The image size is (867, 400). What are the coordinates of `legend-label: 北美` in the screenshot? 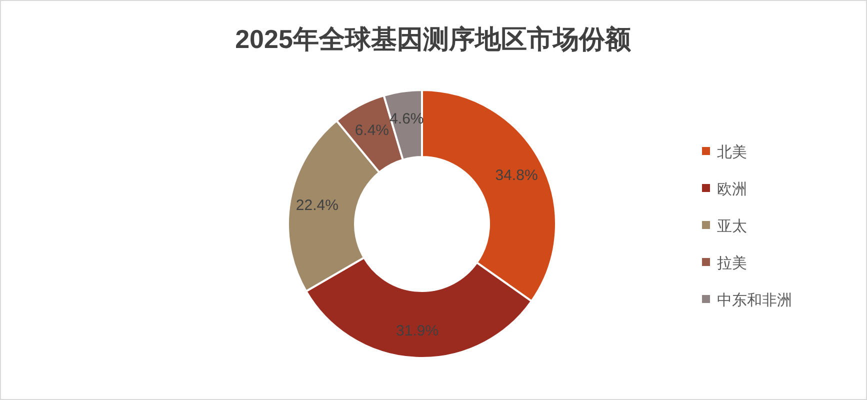 It's located at (732, 152).